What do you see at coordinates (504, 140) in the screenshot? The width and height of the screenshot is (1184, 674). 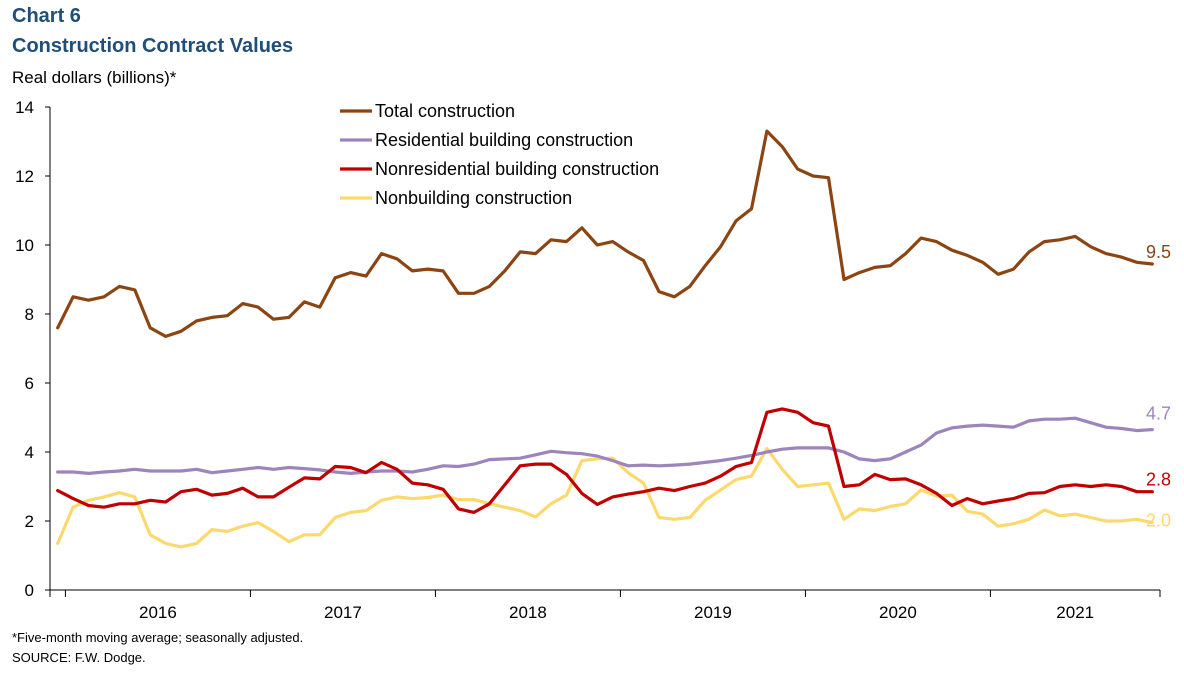 I see `legend-label: Residential building construction` at bounding box center [504, 140].